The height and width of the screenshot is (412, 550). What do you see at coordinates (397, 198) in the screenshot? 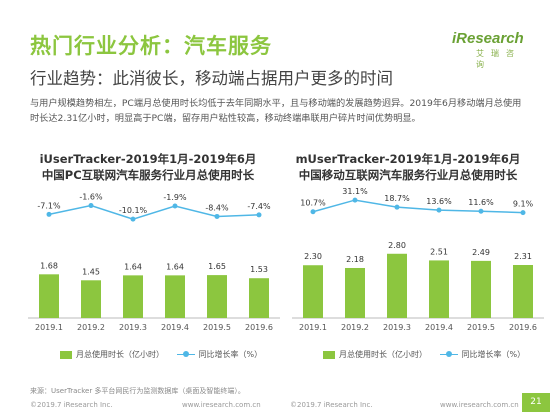
I see `growth-value-label: 18.7%` at bounding box center [397, 198].